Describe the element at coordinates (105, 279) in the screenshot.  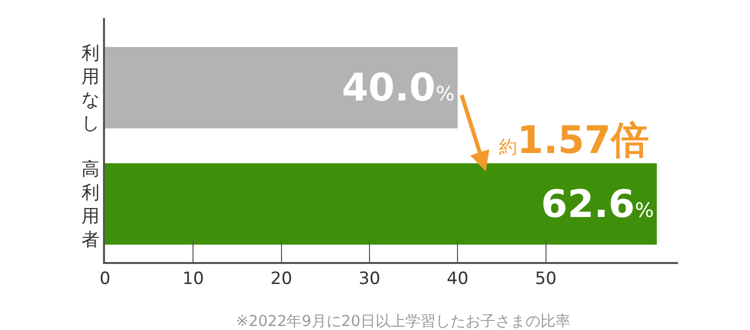
I see `x-tick-label: 0` at that location.